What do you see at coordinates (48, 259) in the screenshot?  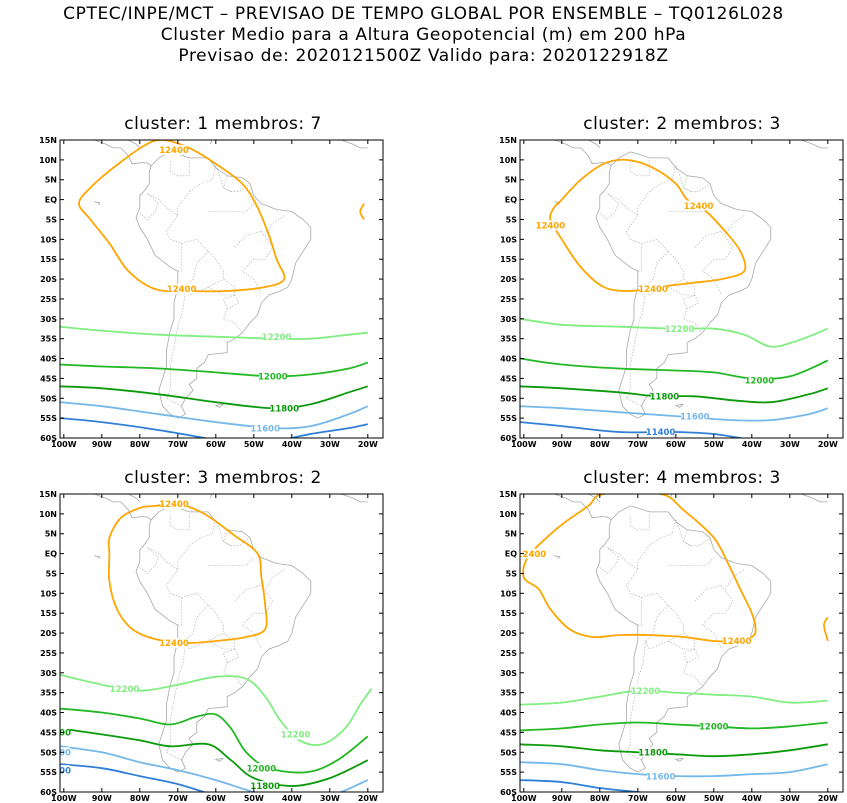 I see `lat-label: 15S` at bounding box center [48, 259].